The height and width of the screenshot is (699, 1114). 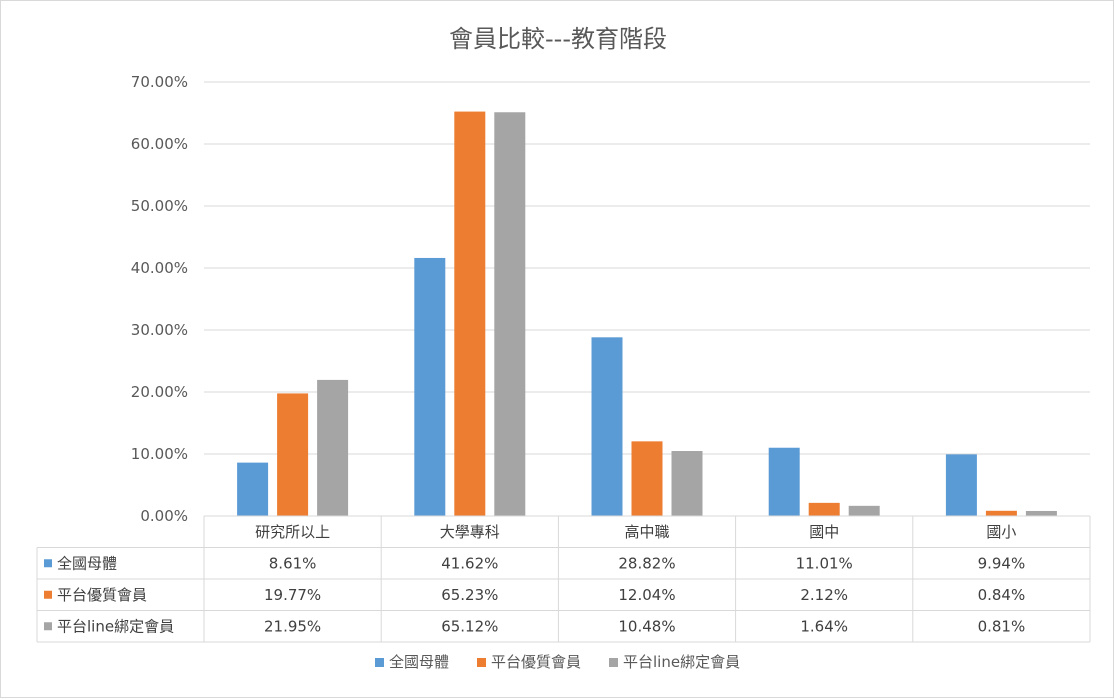 What do you see at coordinates (824, 564) in the screenshot?
I see `data-label: 11.01%` at bounding box center [824, 564].